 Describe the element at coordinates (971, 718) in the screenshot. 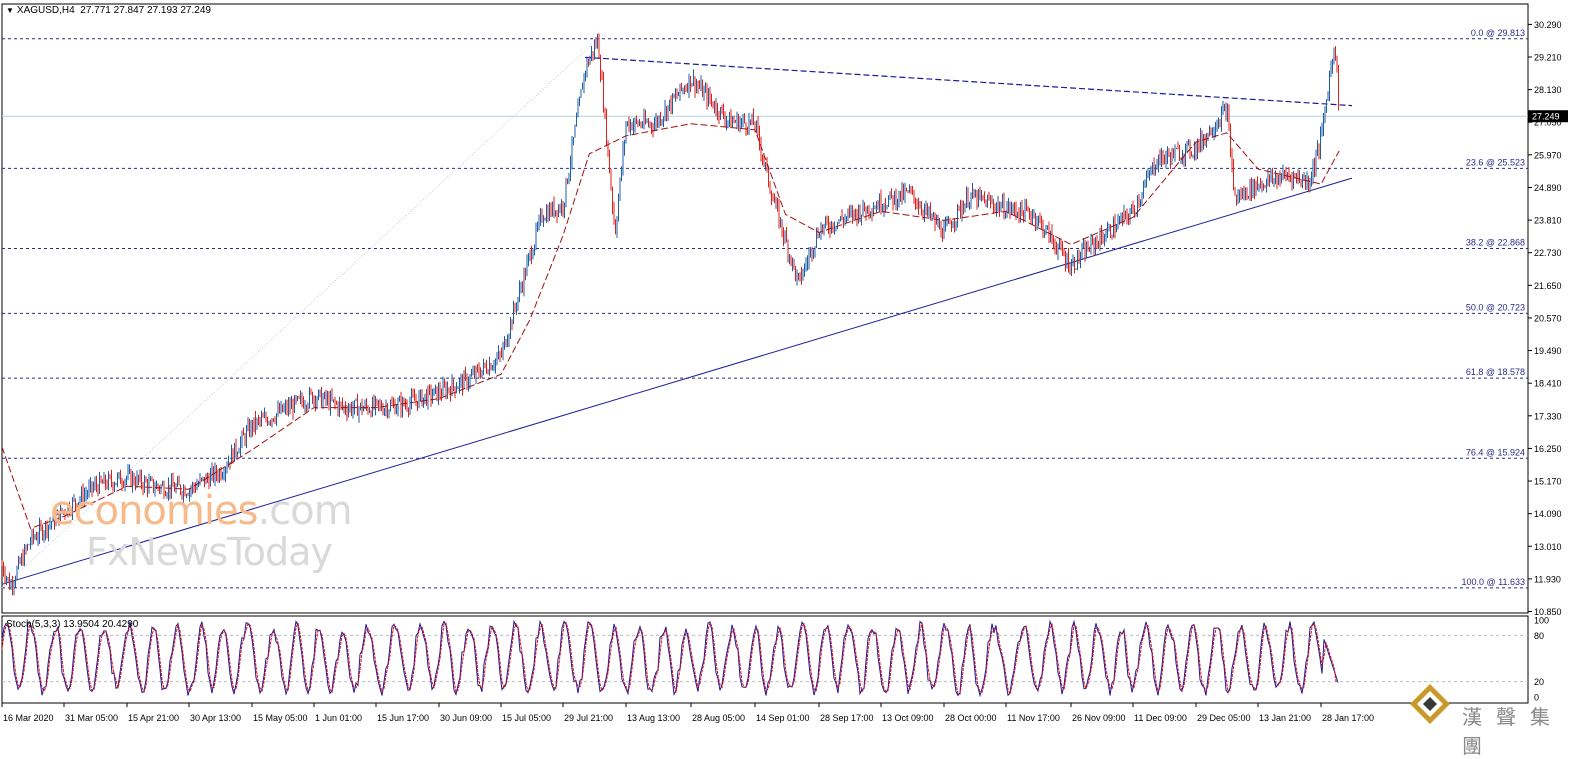

I see `x-tick-label: 28 Oct 00:00` at that location.